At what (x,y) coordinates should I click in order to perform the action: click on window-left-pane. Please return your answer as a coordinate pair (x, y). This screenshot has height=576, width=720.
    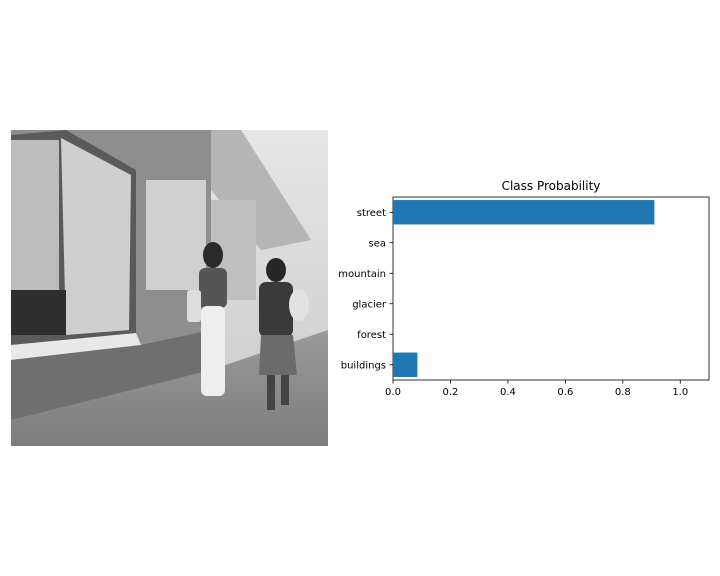
    Looking at the image, I should click on (35, 215).